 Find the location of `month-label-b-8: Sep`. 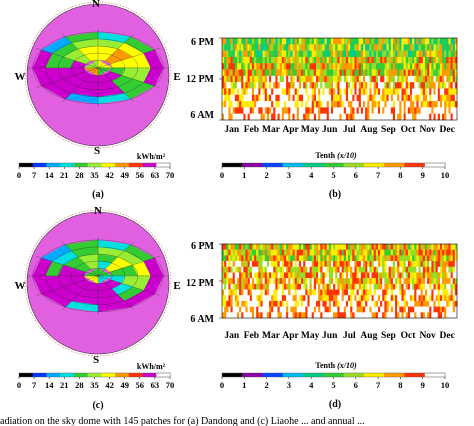

month-label-b-8: Sep is located at coordinates (388, 130).